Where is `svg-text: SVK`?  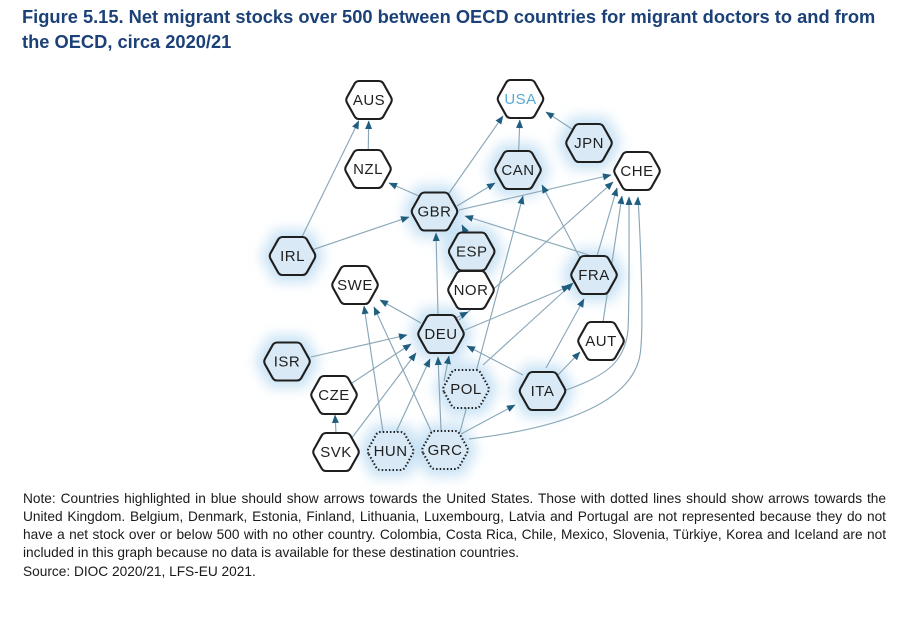 svg-text: SVK is located at coordinates (336, 452).